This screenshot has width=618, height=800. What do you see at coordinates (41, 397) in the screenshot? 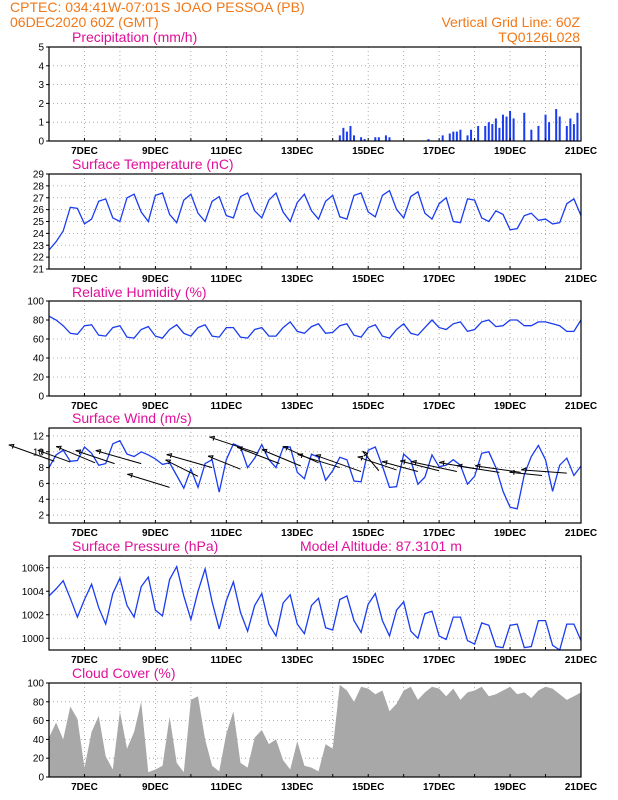
I see `humidity-ytick-label: 0` at bounding box center [41, 397].